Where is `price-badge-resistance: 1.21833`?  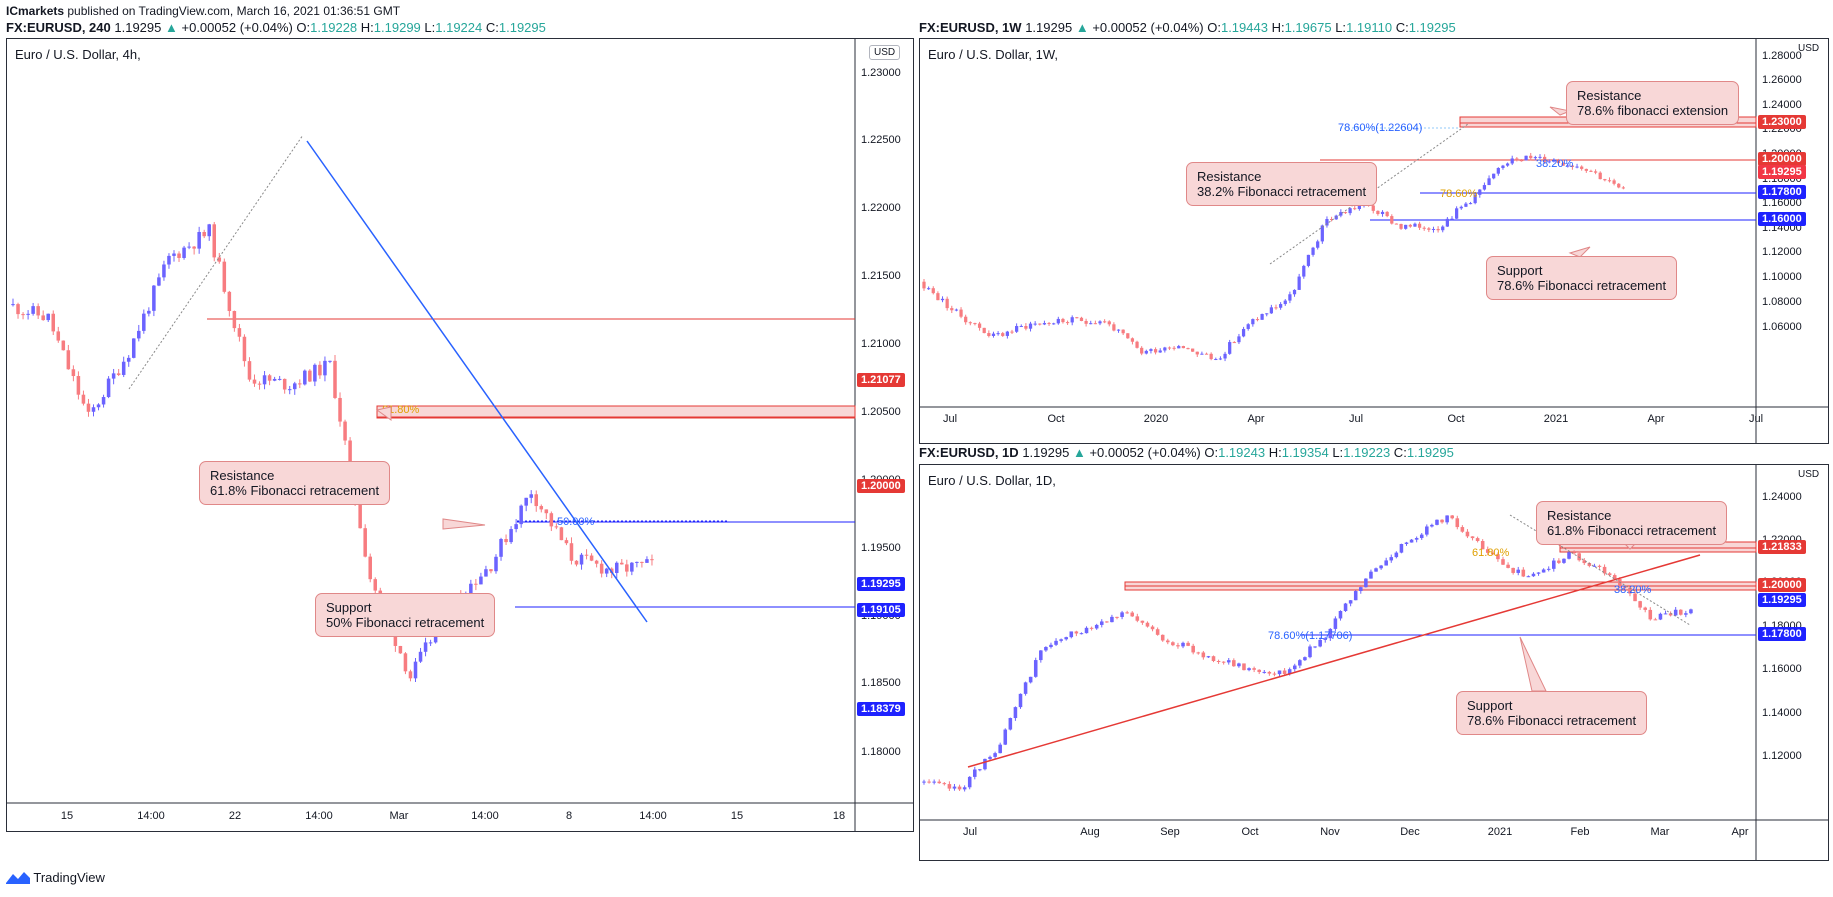
price-badge-resistance: 1.21833 is located at coordinates (1782, 547).